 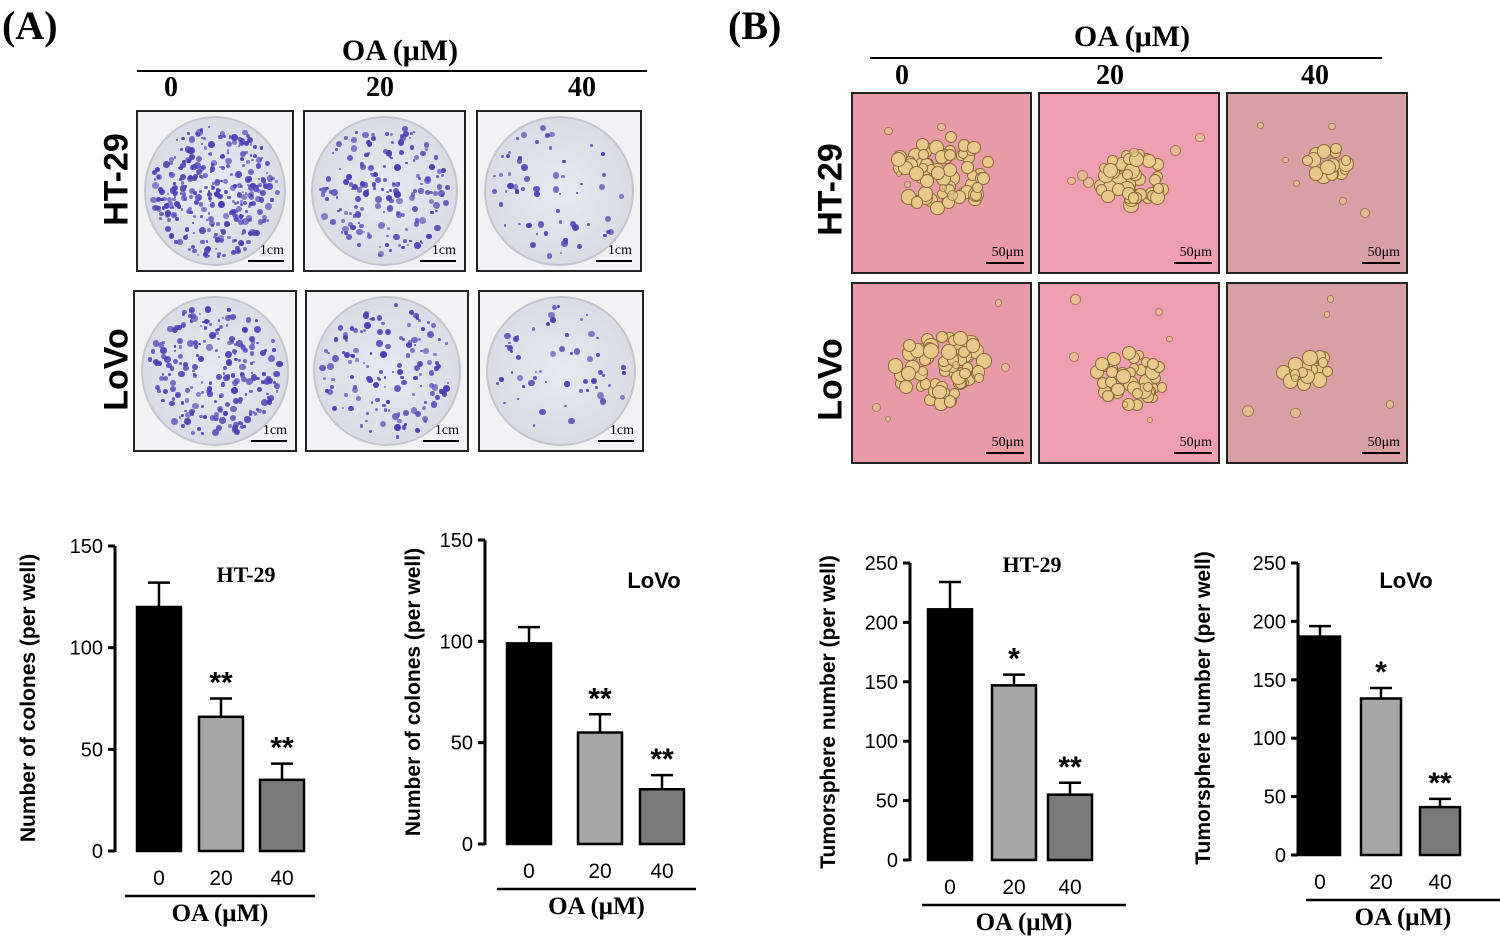 What do you see at coordinates (1126, 58) in the screenshot?
I see `header-line-b` at bounding box center [1126, 58].